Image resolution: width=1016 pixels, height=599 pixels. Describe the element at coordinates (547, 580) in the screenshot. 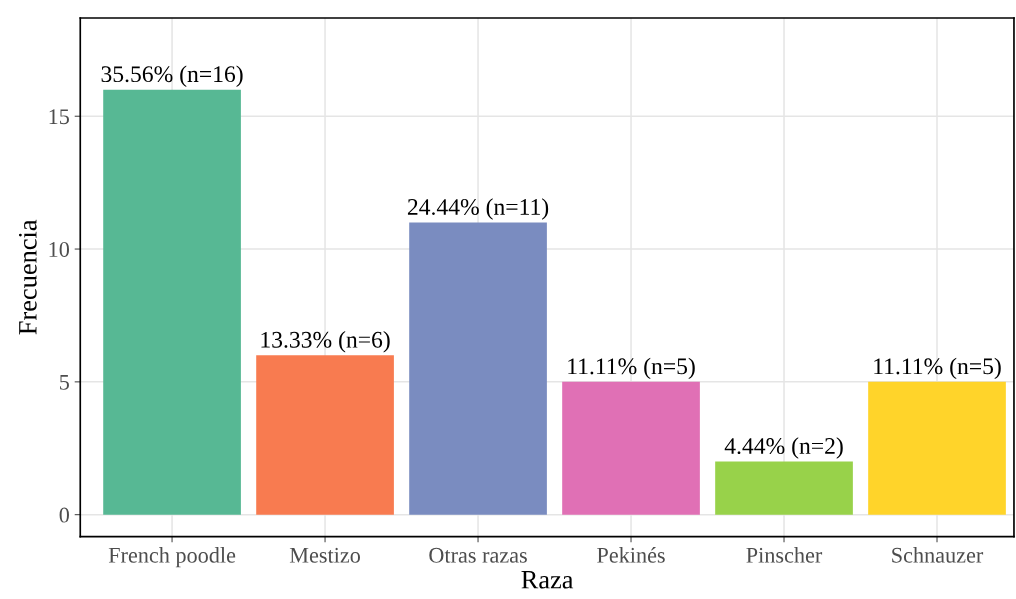

I see `x-axis-title: Raza` at that location.